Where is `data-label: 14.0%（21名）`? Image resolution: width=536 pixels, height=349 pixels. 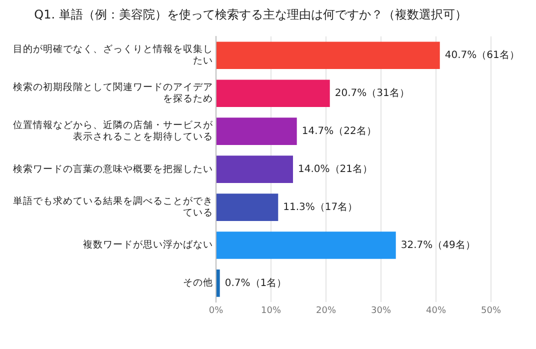 data-label: 14.0%（21名） is located at coordinates (335, 168).